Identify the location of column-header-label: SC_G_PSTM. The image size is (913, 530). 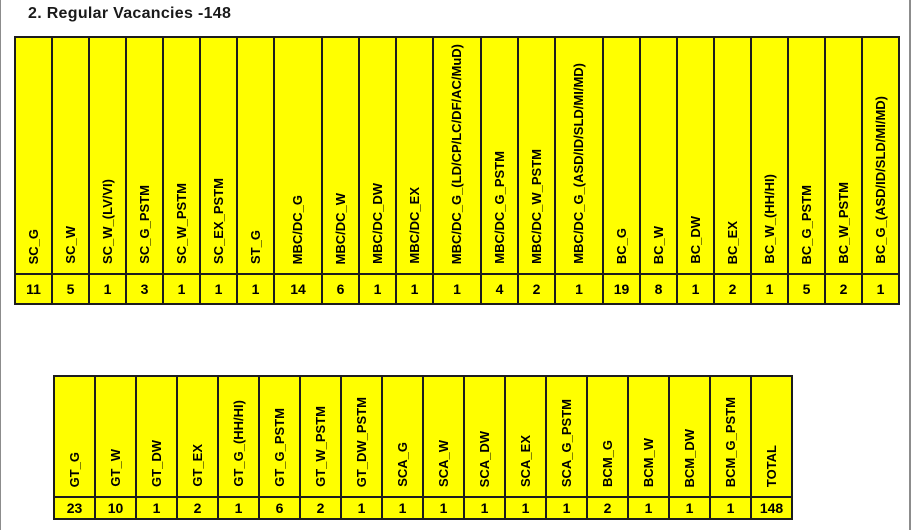
(144, 224).